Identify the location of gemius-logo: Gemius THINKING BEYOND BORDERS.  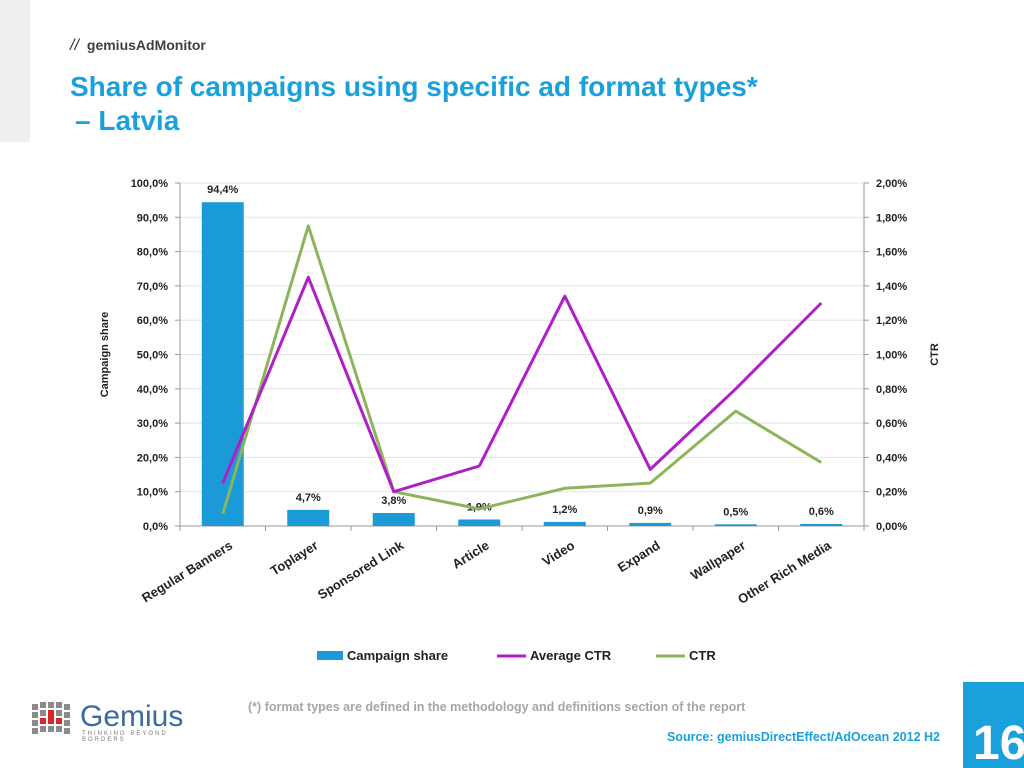
(115, 721).